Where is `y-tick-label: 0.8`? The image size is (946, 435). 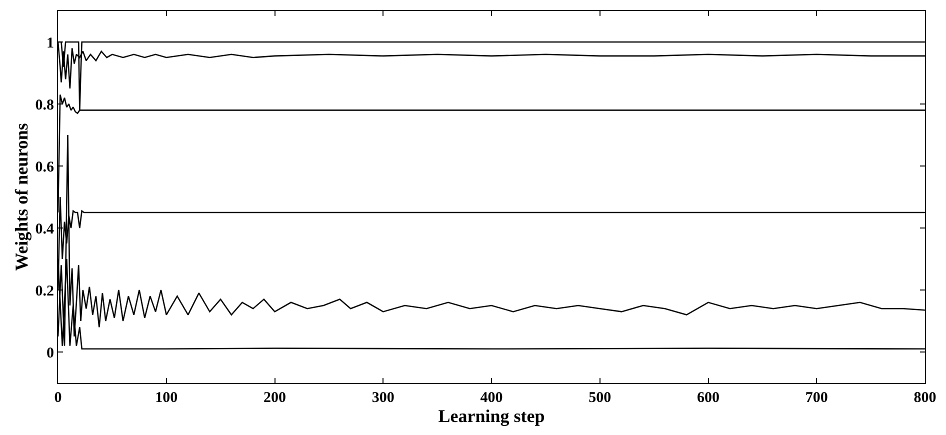
y-tick-label: 0.8 is located at coordinates (44, 105).